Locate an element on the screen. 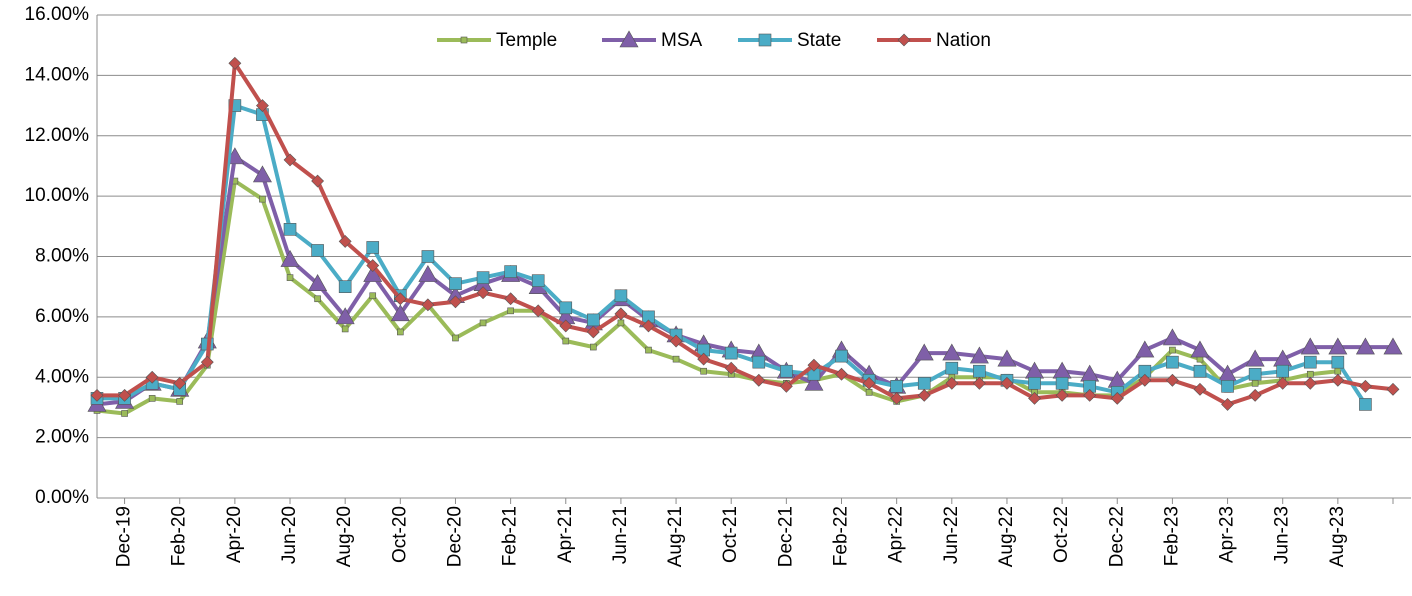 This screenshot has height=596, width=1412. legend-label: Nation is located at coordinates (963, 40).